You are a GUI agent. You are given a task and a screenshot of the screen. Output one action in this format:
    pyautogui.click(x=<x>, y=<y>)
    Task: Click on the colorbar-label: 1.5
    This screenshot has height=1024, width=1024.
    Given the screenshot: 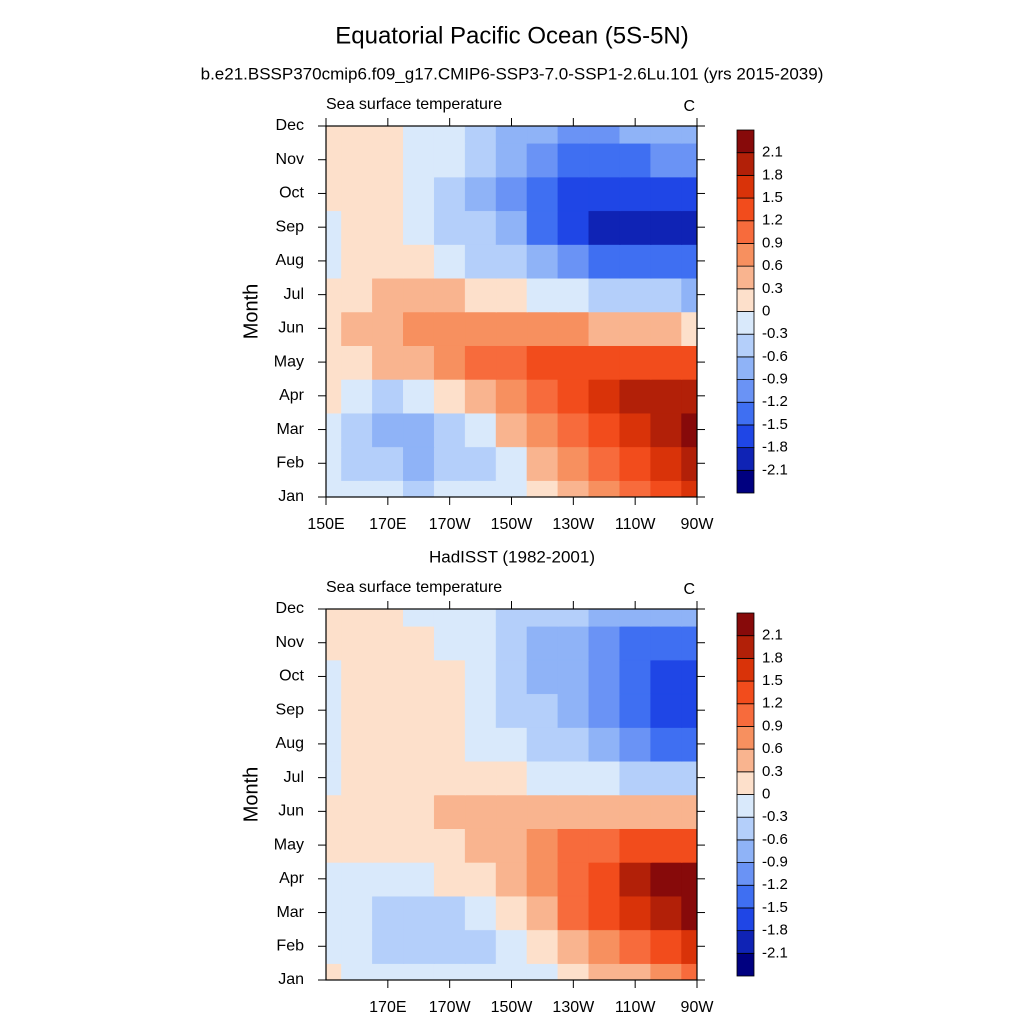 What is the action you would take?
    pyautogui.click(x=772, y=680)
    